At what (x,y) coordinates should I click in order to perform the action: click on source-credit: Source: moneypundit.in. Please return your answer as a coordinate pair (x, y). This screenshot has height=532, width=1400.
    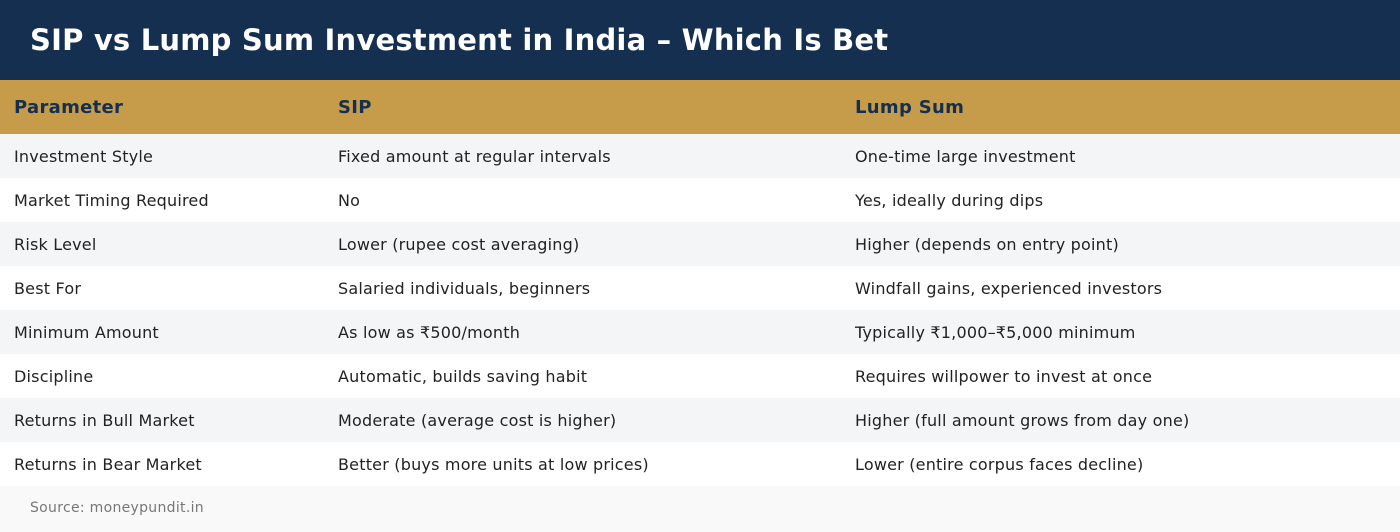
    Looking at the image, I should click on (117, 508).